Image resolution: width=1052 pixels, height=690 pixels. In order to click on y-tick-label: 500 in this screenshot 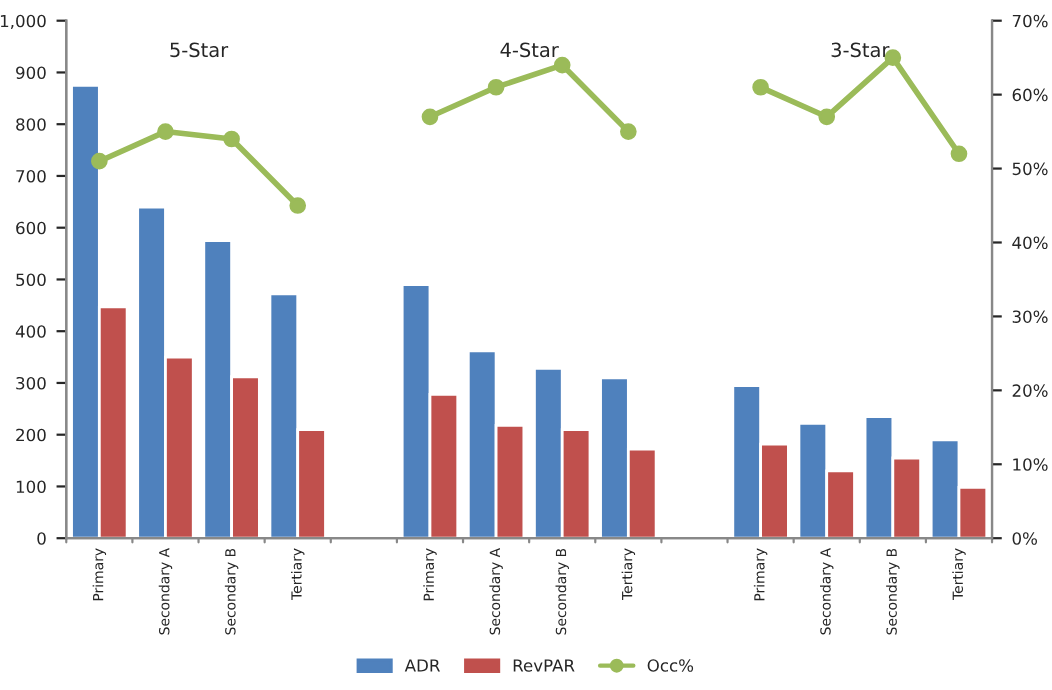, I will do `click(31, 280)`.